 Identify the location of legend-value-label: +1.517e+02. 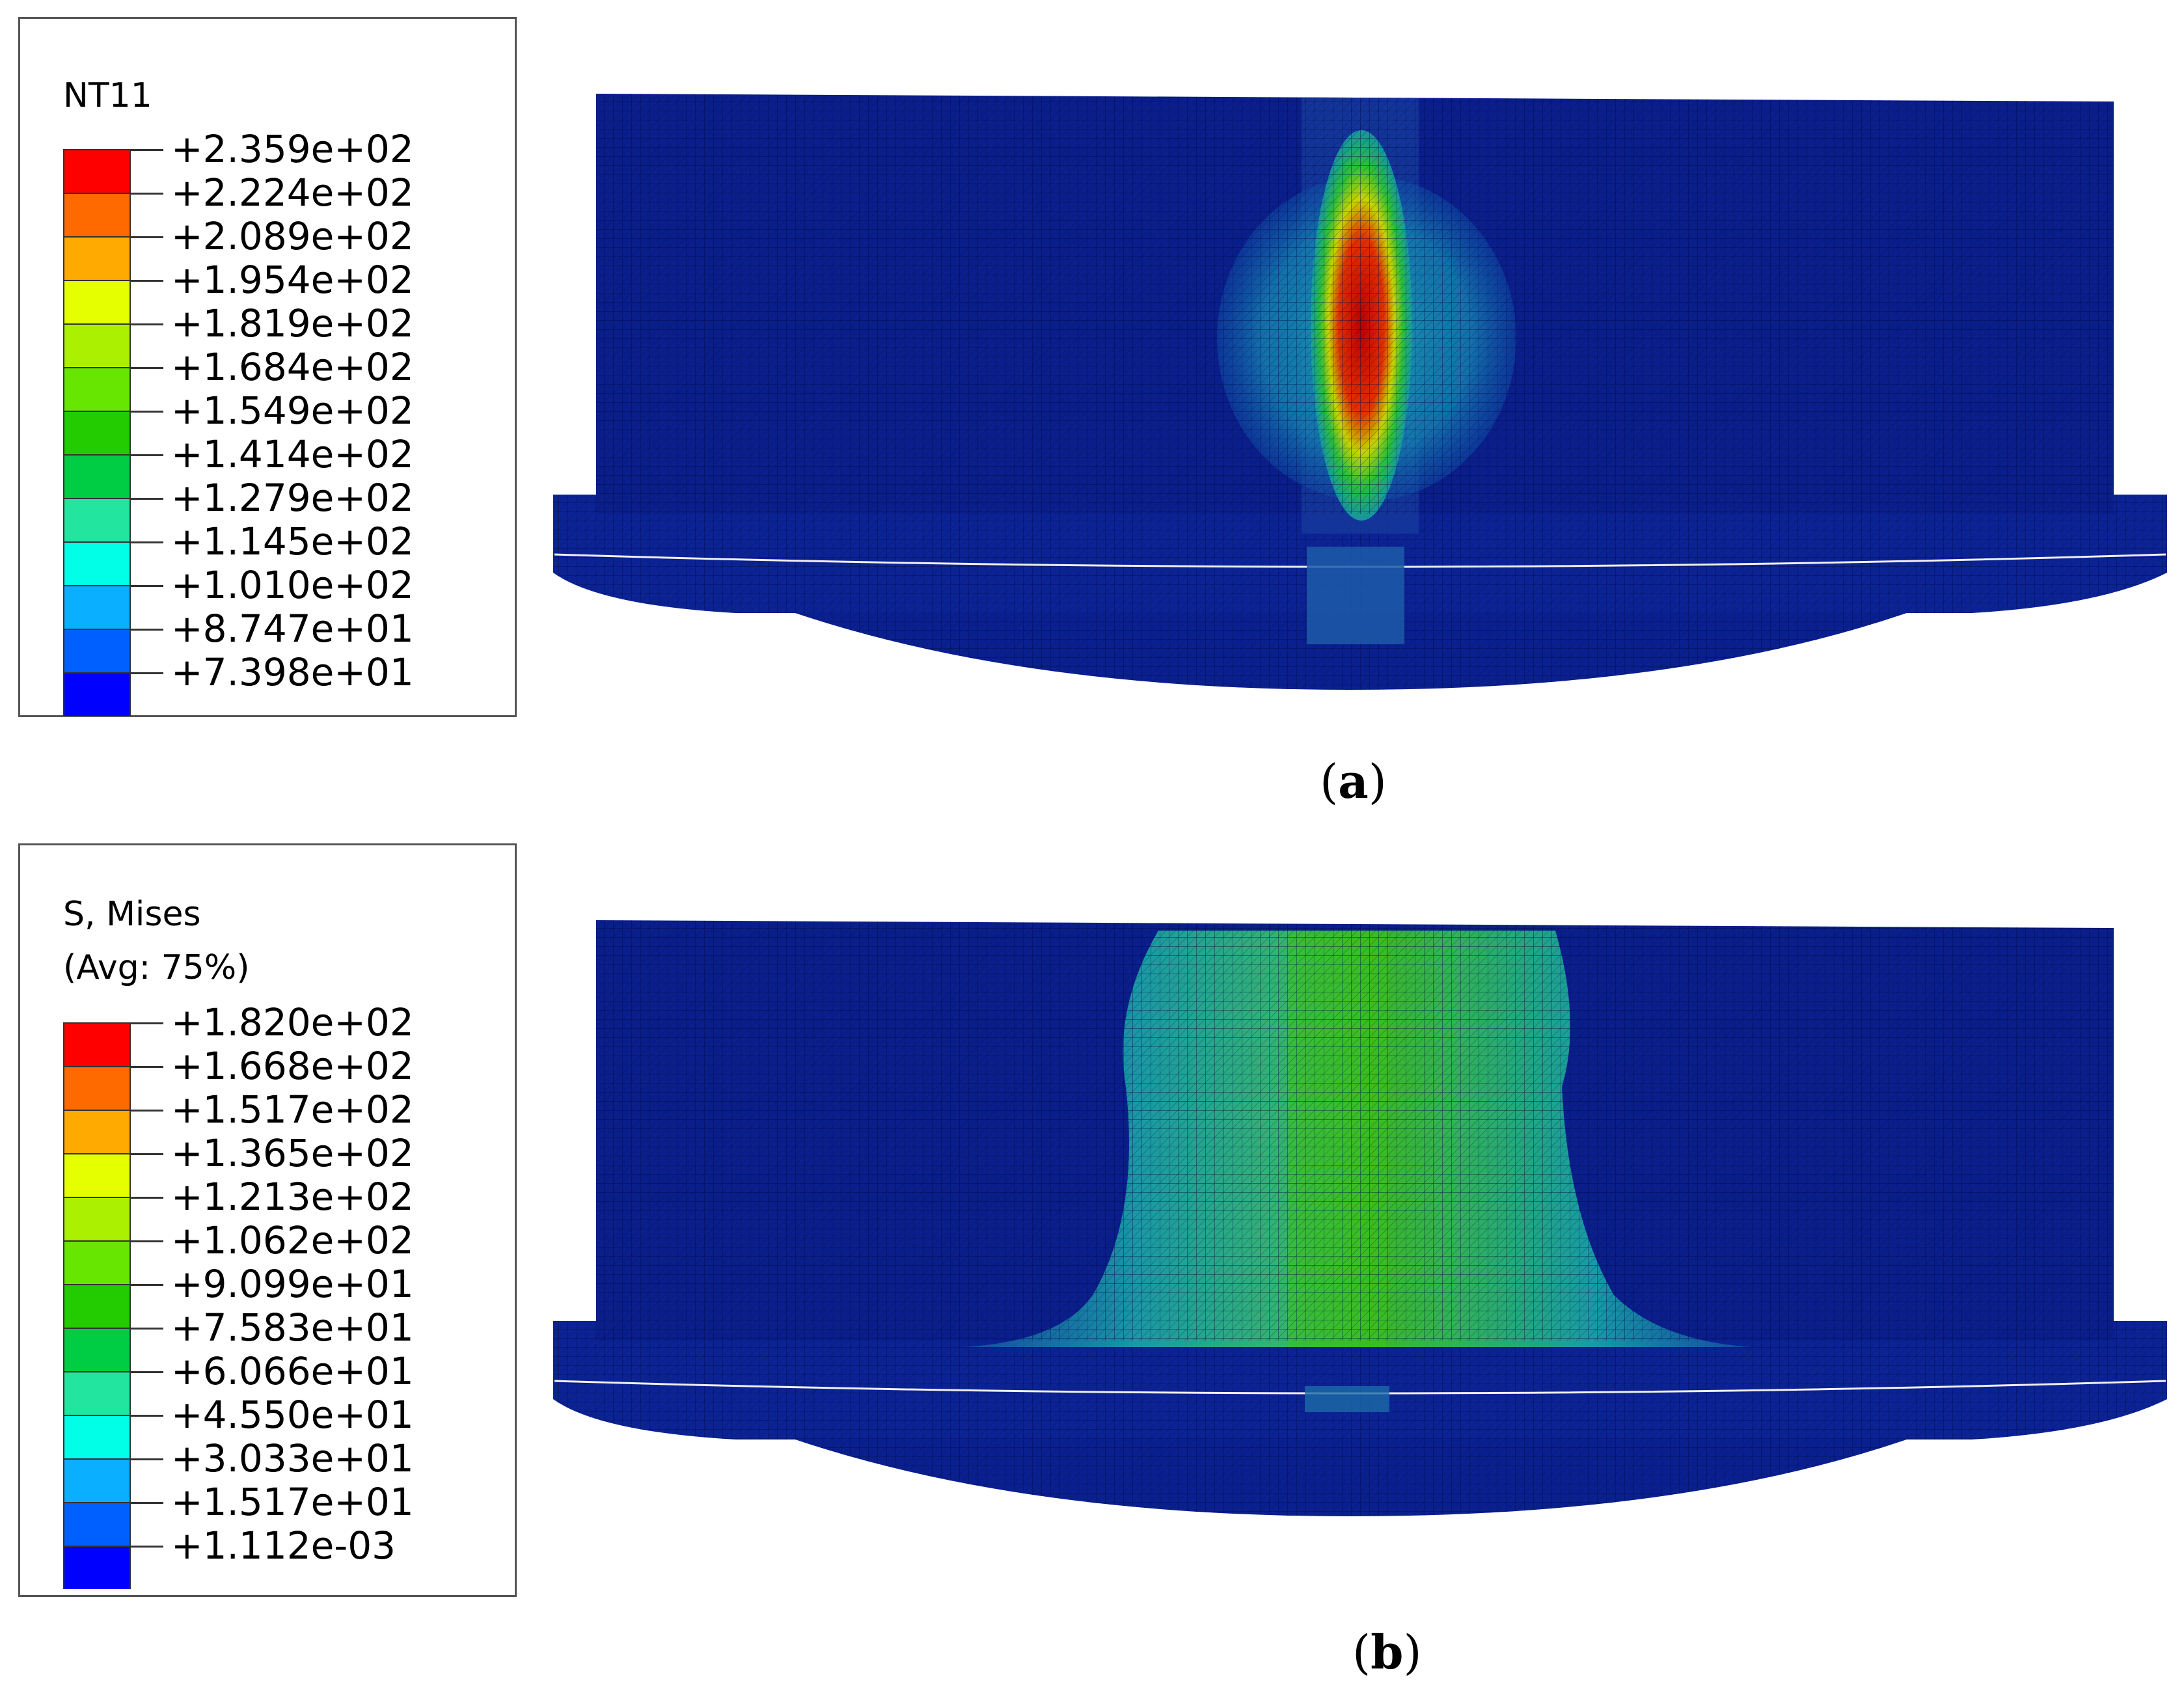
(292, 1109).